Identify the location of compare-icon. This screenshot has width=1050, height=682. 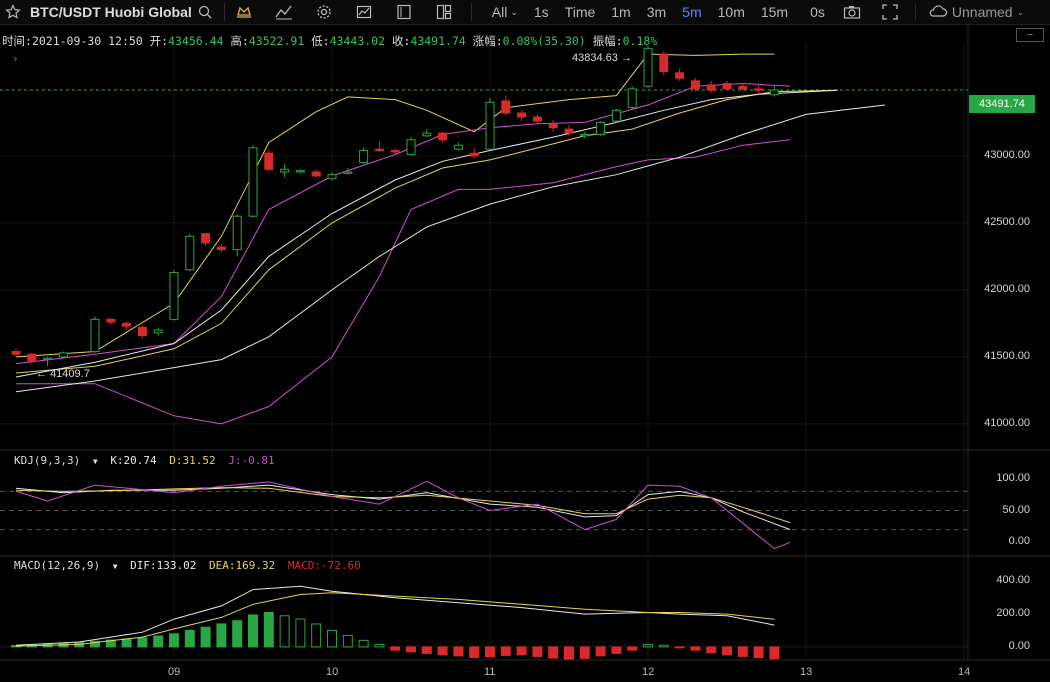
(444, 12).